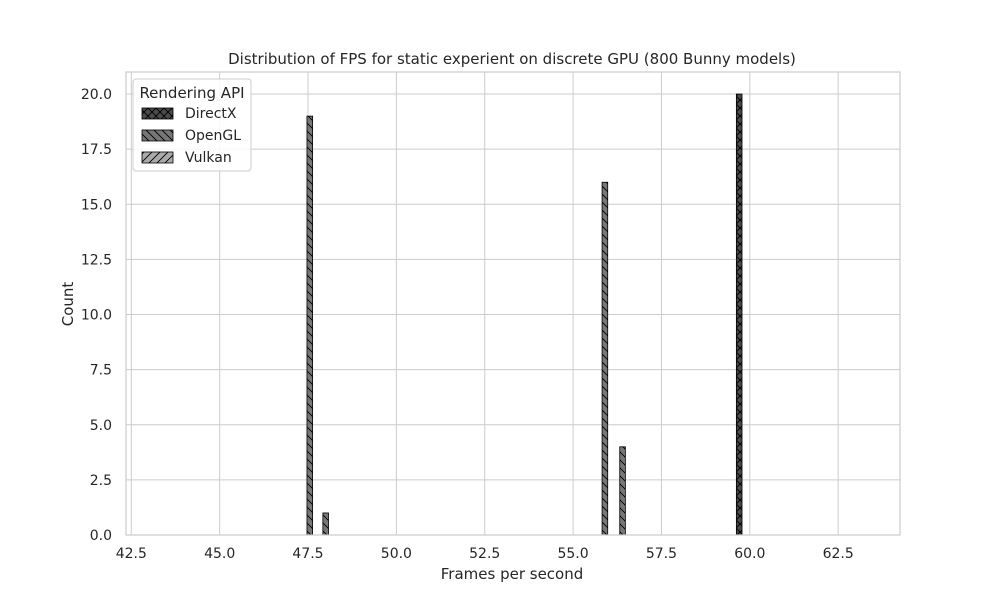 The height and width of the screenshot is (600, 1000). Describe the element at coordinates (838, 554) in the screenshot. I see `x-tick-label: 62.5` at that location.